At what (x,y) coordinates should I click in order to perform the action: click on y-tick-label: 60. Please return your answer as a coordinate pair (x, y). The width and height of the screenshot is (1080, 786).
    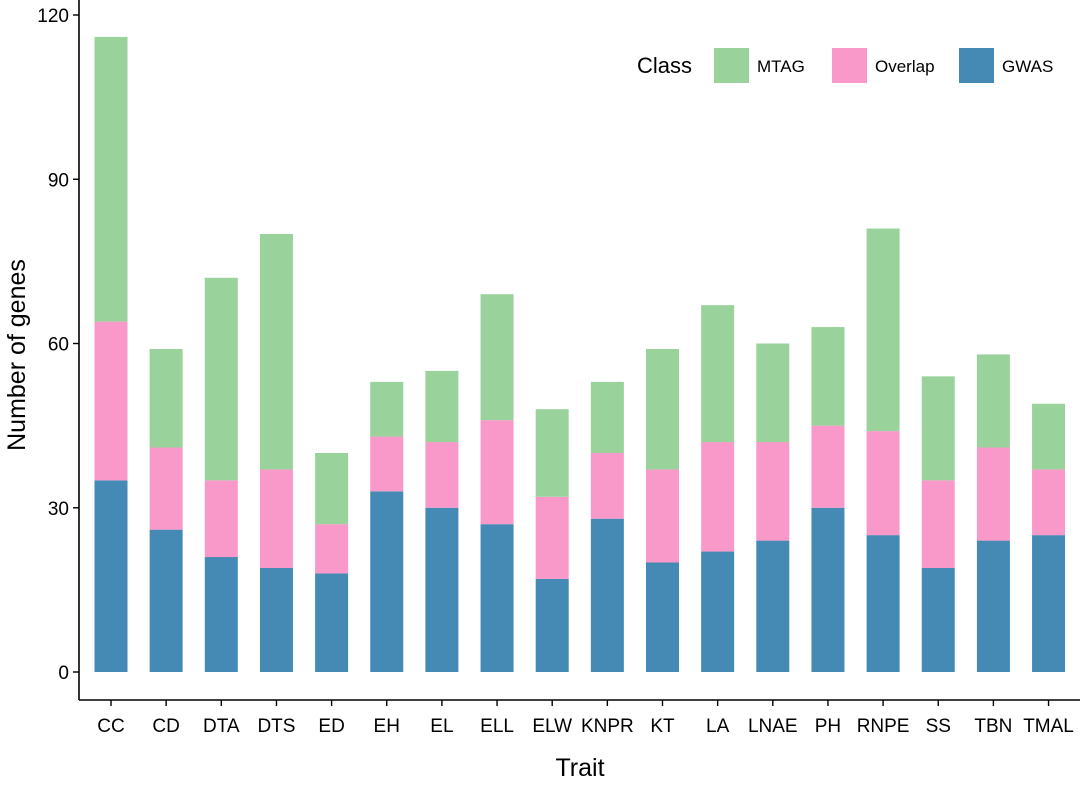
    Looking at the image, I should click on (58, 345).